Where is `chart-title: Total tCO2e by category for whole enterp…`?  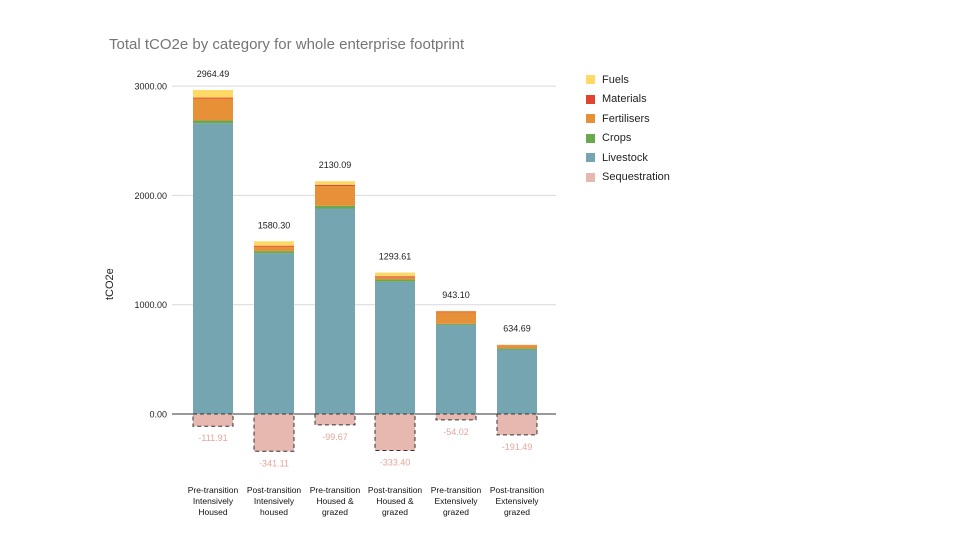
chart-title: Total tCO2e by category for whole enterp… is located at coordinates (287, 44).